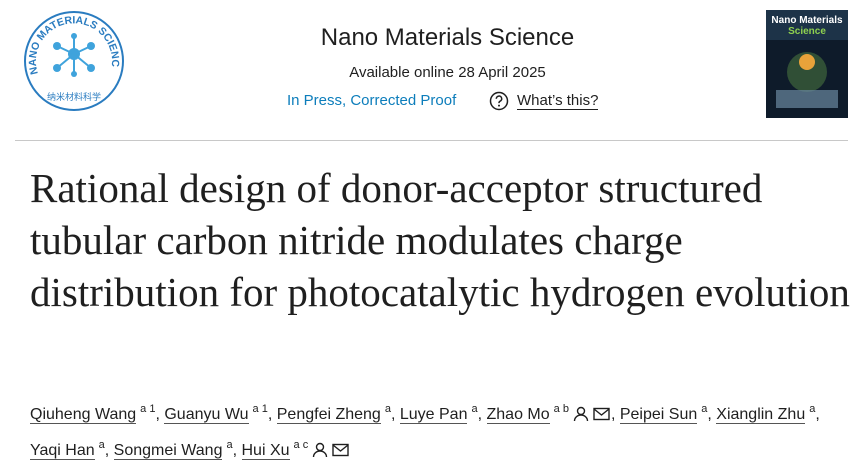 The height and width of the screenshot is (466, 860). I want to click on logo-ring-text: NANO MATERIALS SCIENCE, so click(68, 43).